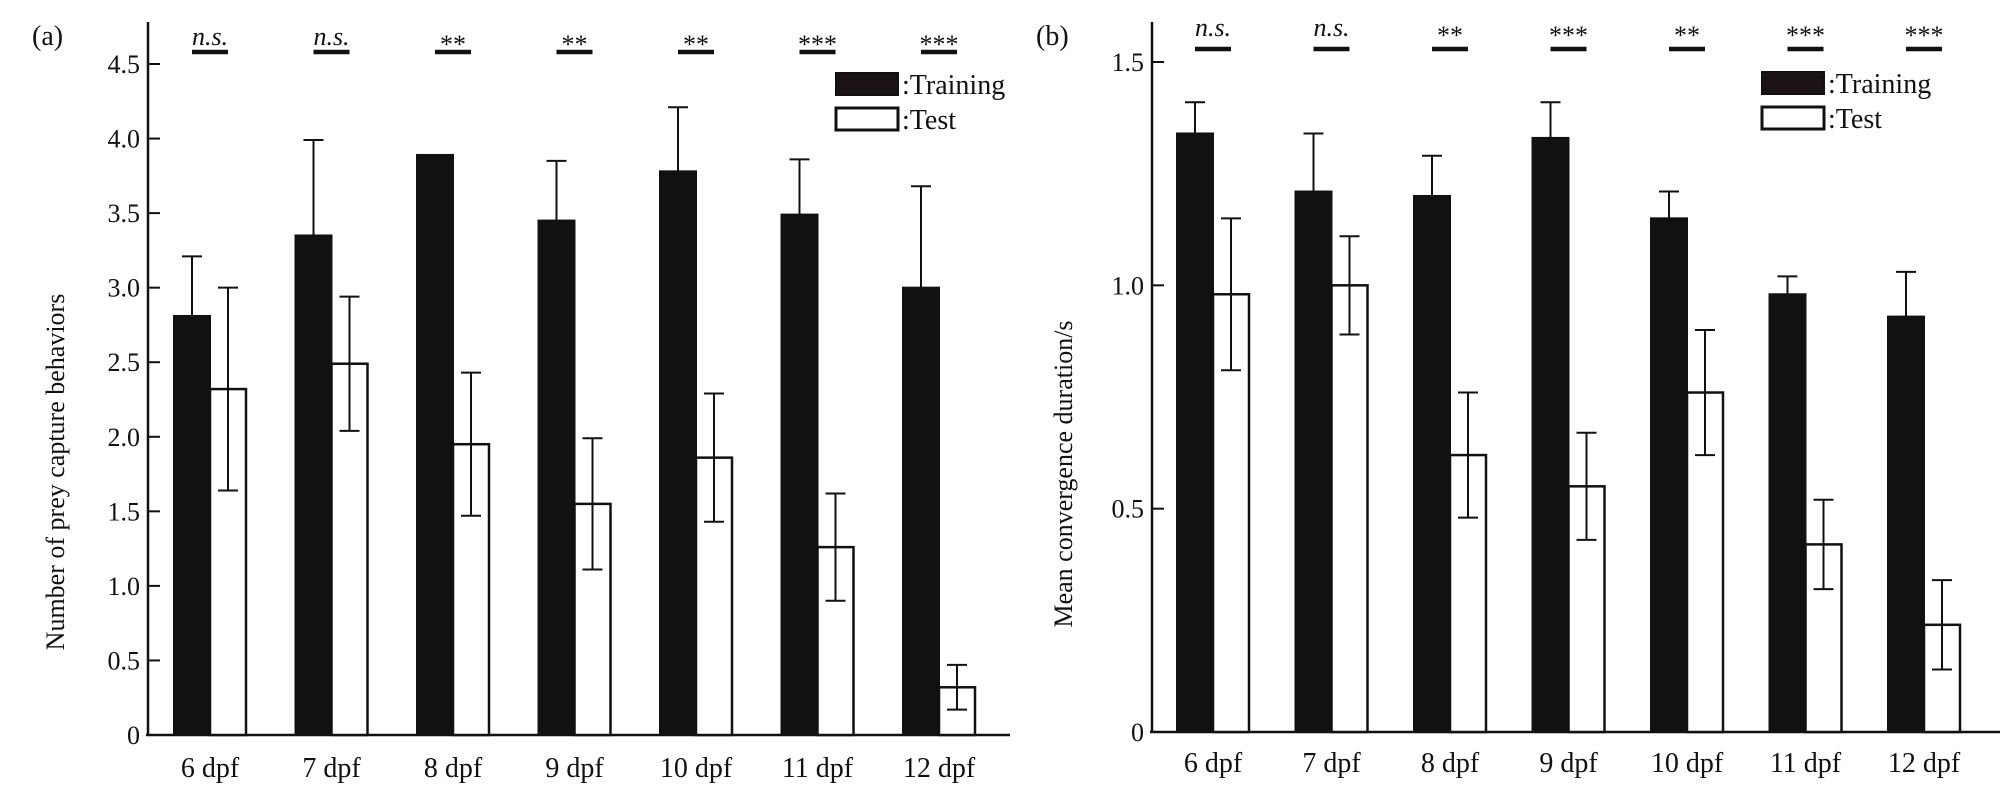 The width and height of the screenshot is (2008, 794). Describe the element at coordinates (1924, 763) in the screenshot. I see `panel-b-x-label: 12 dpf` at that location.